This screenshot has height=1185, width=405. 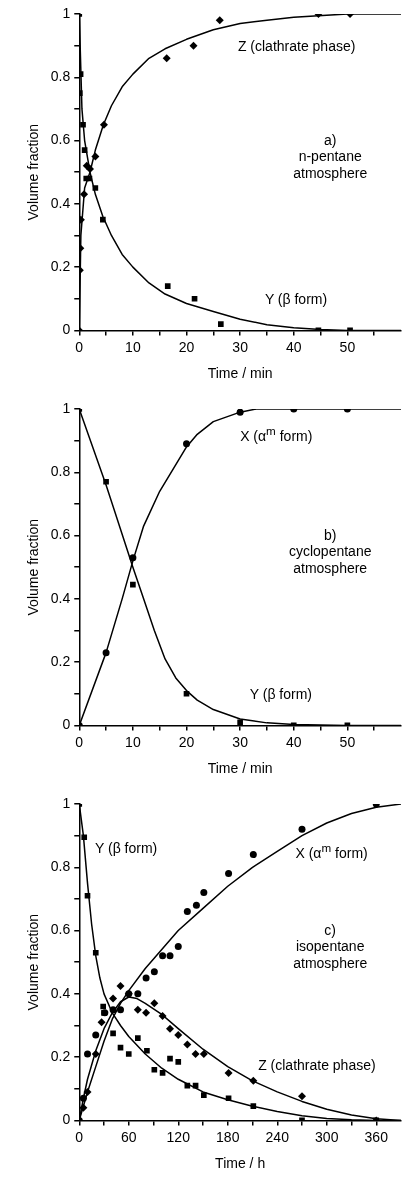 What do you see at coordinates (330, 551) in the screenshot?
I see `annotation: b) cyclopentane atmosphere` at bounding box center [330, 551].